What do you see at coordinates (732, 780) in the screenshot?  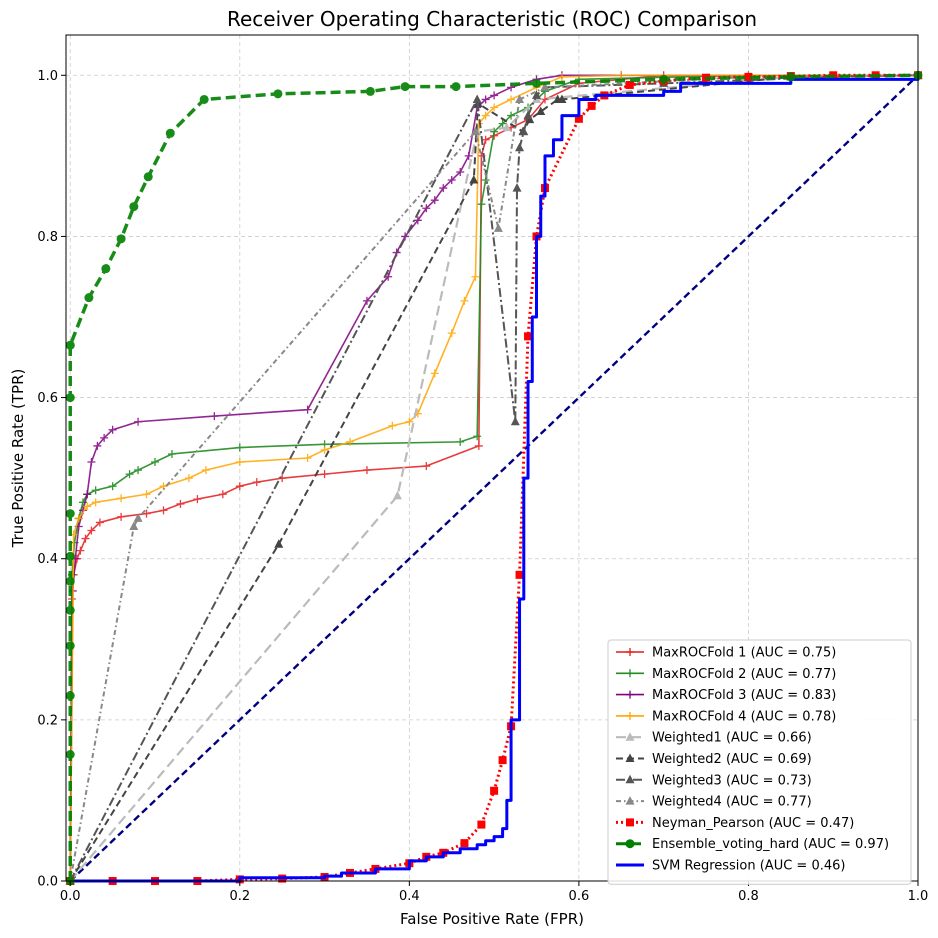 I see `legend-label-6: Weighted3 (AUC = 0.73)` at bounding box center [732, 780].